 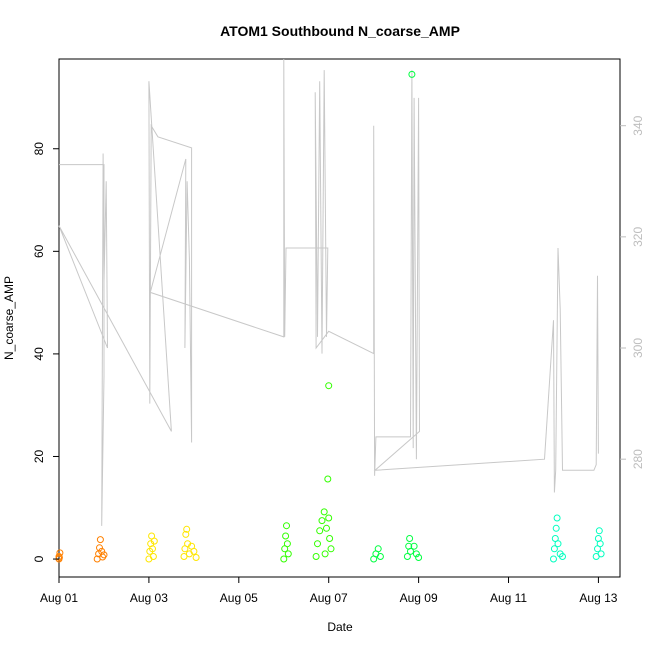 I want to click on chart-title: ATOM1 Southbound N_coarse_AMP, so click(x=340, y=31).